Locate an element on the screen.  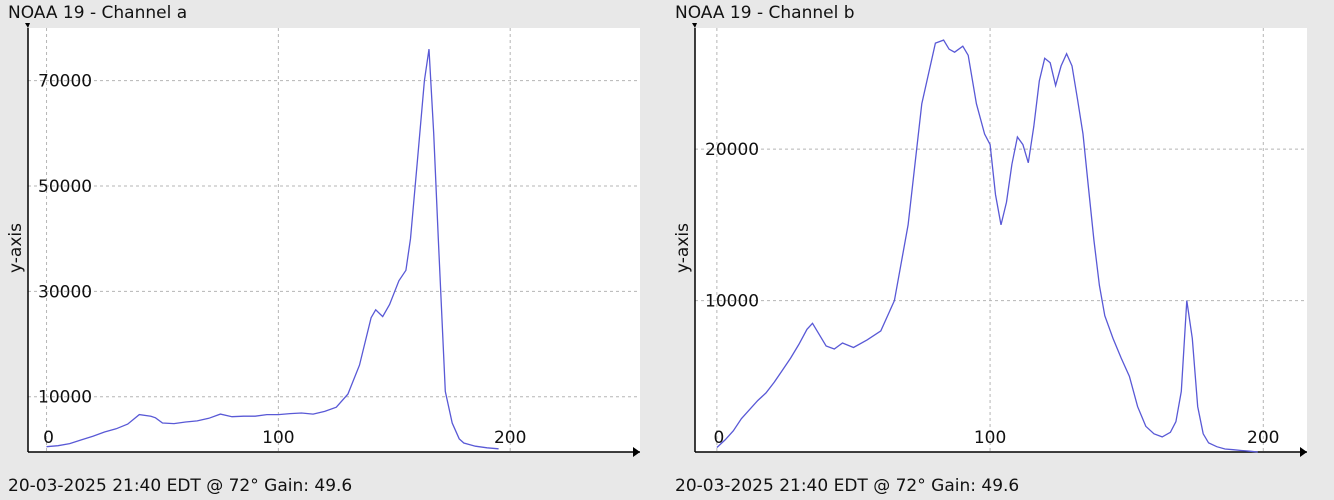
chart-title: NOAA 19 - Channel a is located at coordinates (98, 13).